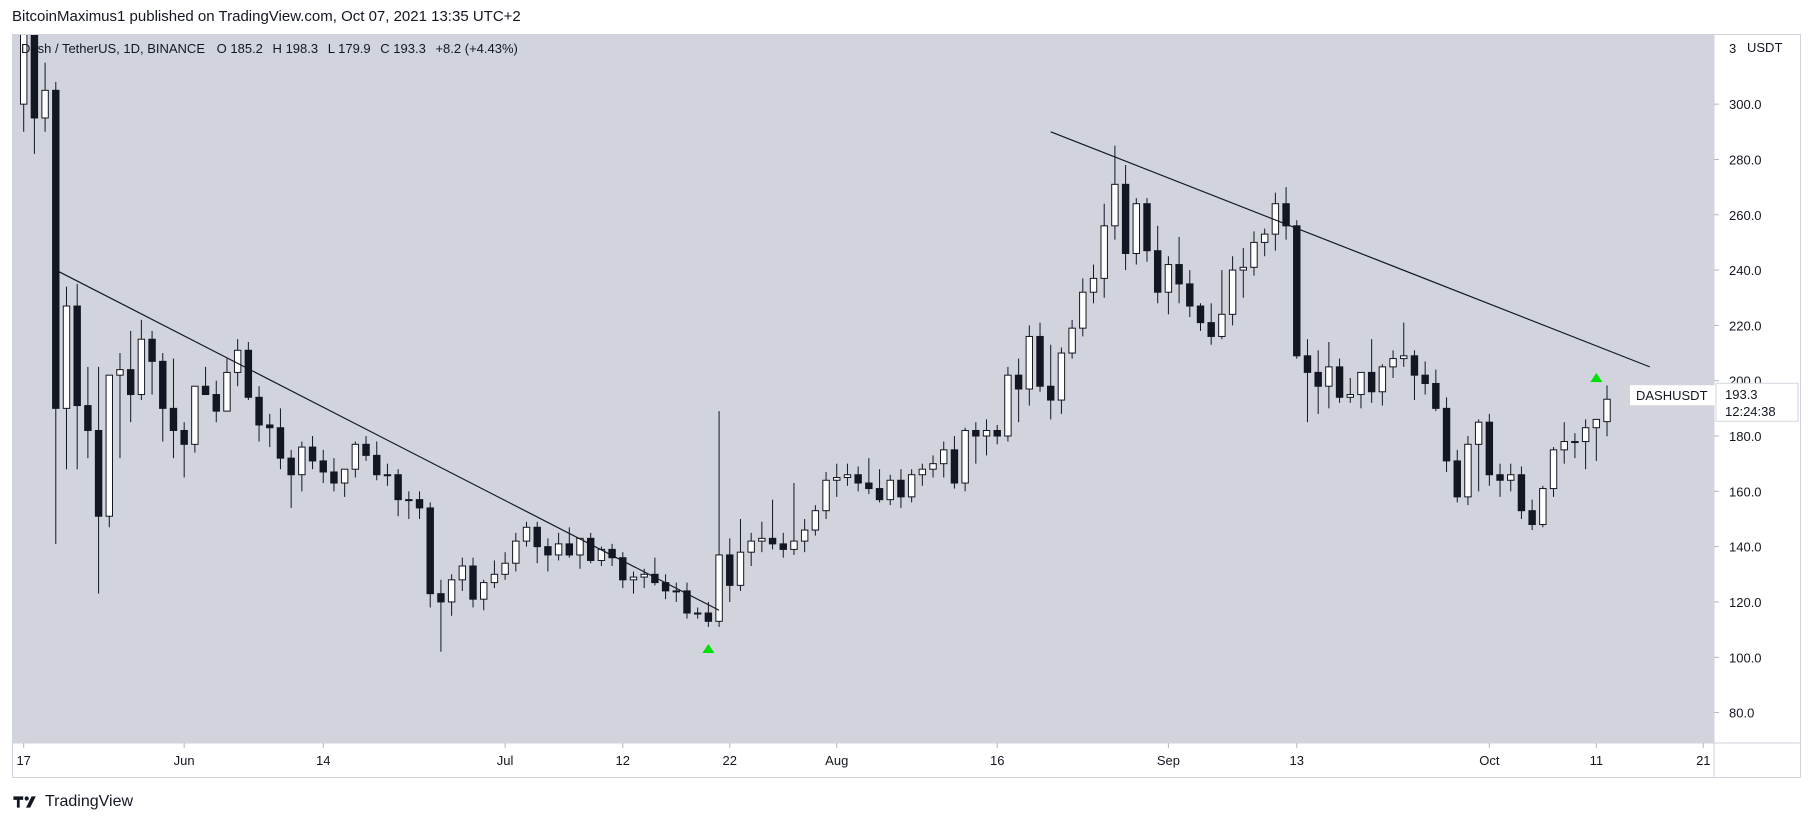 The image size is (1813, 826). I want to click on symbol-tag-text: DASHUSDT, so click(1672, 395).